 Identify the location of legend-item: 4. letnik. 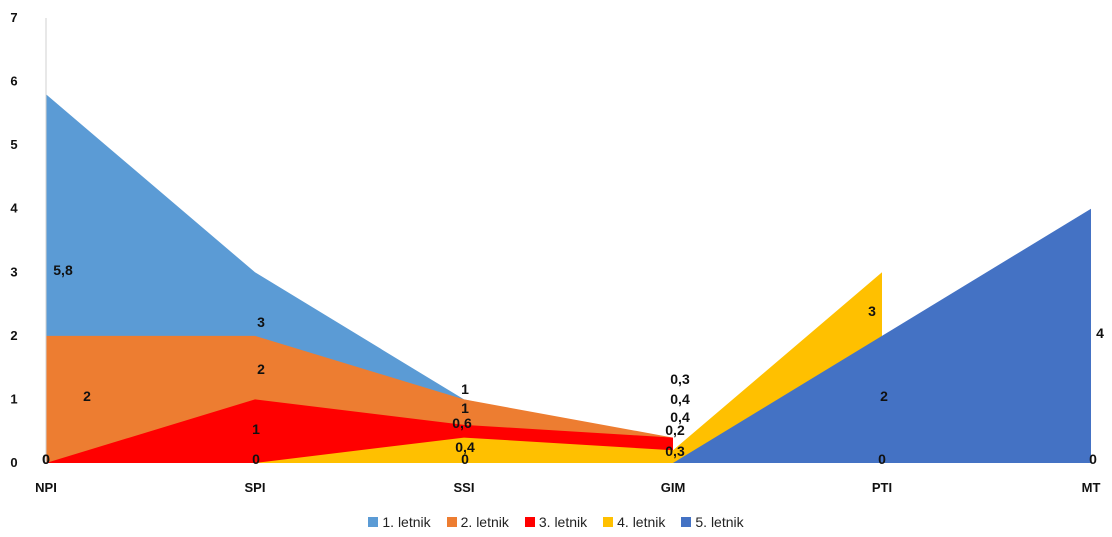
(634, 522).